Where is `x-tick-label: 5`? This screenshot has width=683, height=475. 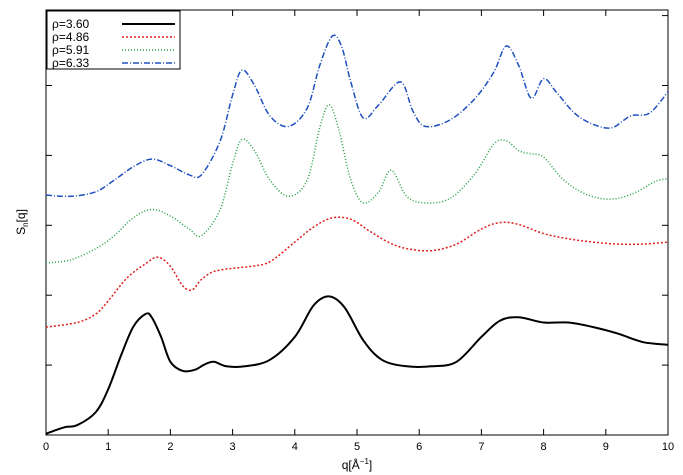 x-tick-label: 5 is located at coordinates (357, 447).